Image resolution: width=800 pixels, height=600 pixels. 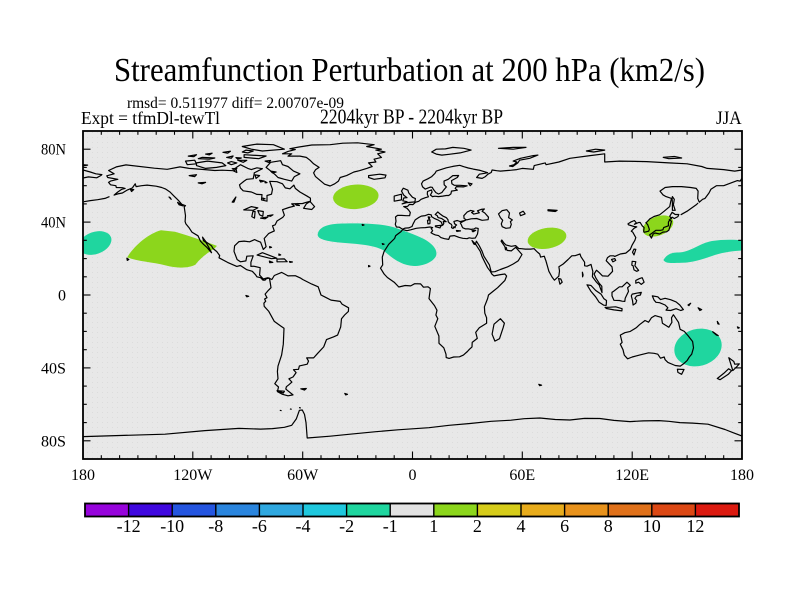 I want to click on svg-text: 120W, so click(x=193, y=475).